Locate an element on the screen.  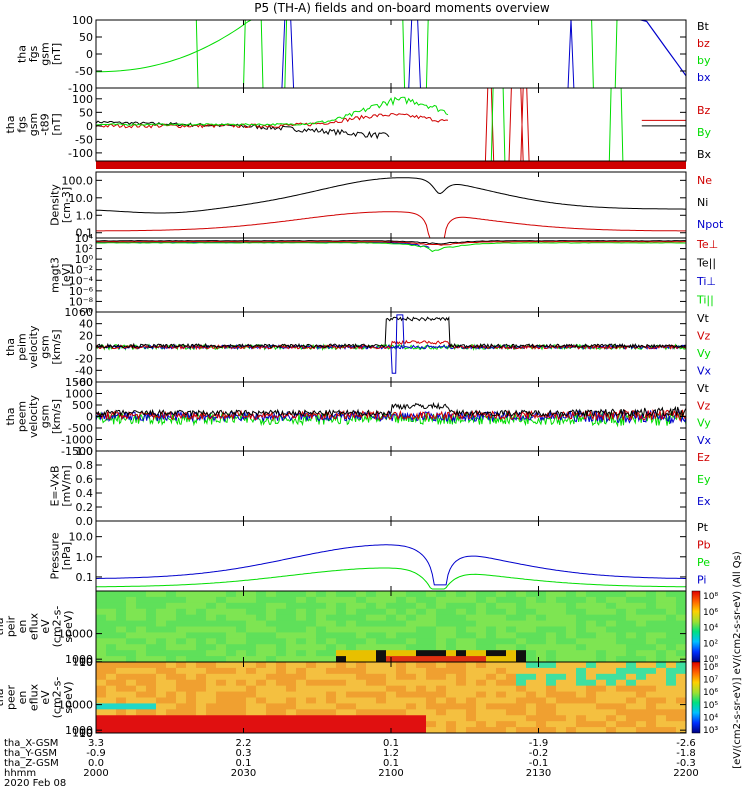
fgs-series-by-segment is located at coordinates (415, 54).